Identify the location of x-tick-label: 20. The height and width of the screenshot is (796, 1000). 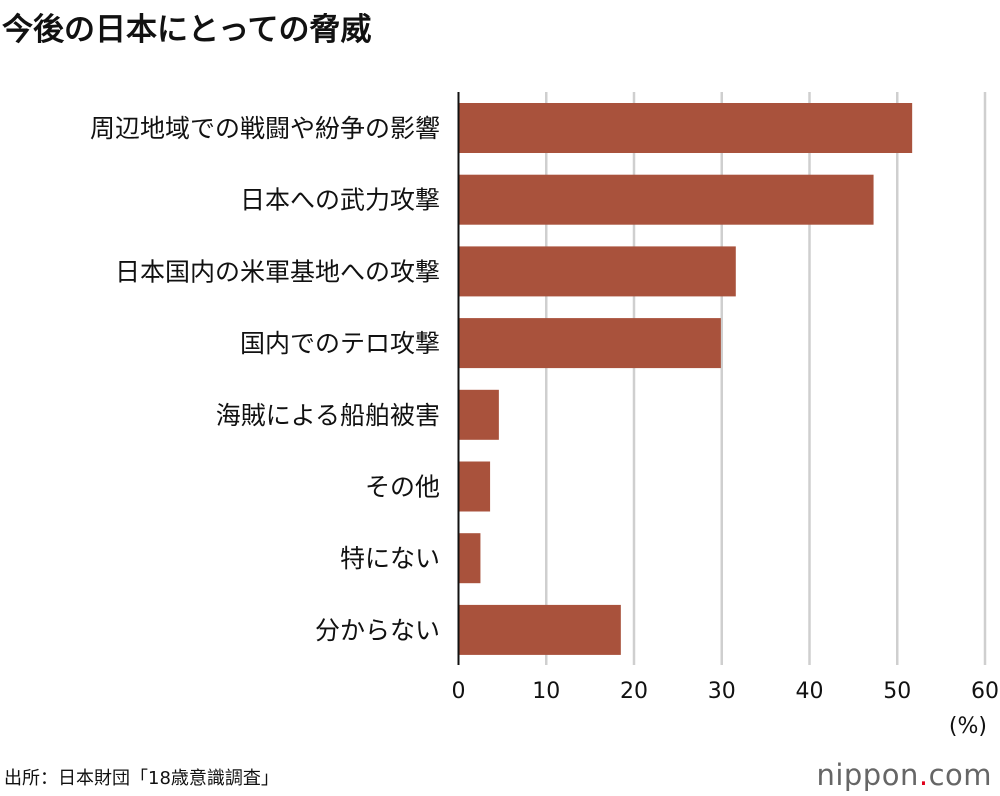
(634, 691).